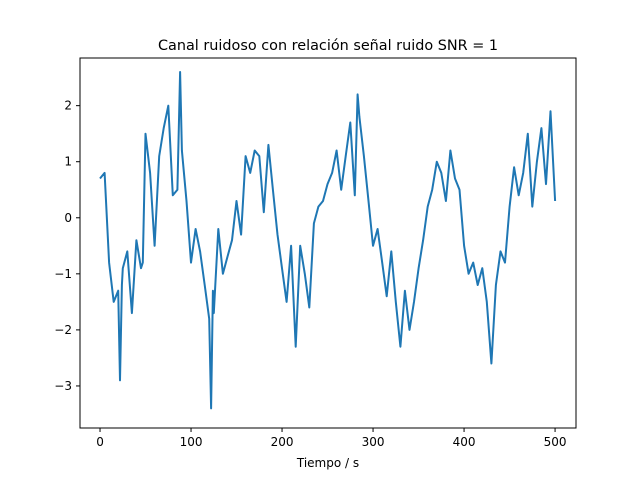 This screenshot has height=480, width=640. Describe the element at coordinates (63, 386) in the screenshot. I see `y-tick-label: −3` at that location.